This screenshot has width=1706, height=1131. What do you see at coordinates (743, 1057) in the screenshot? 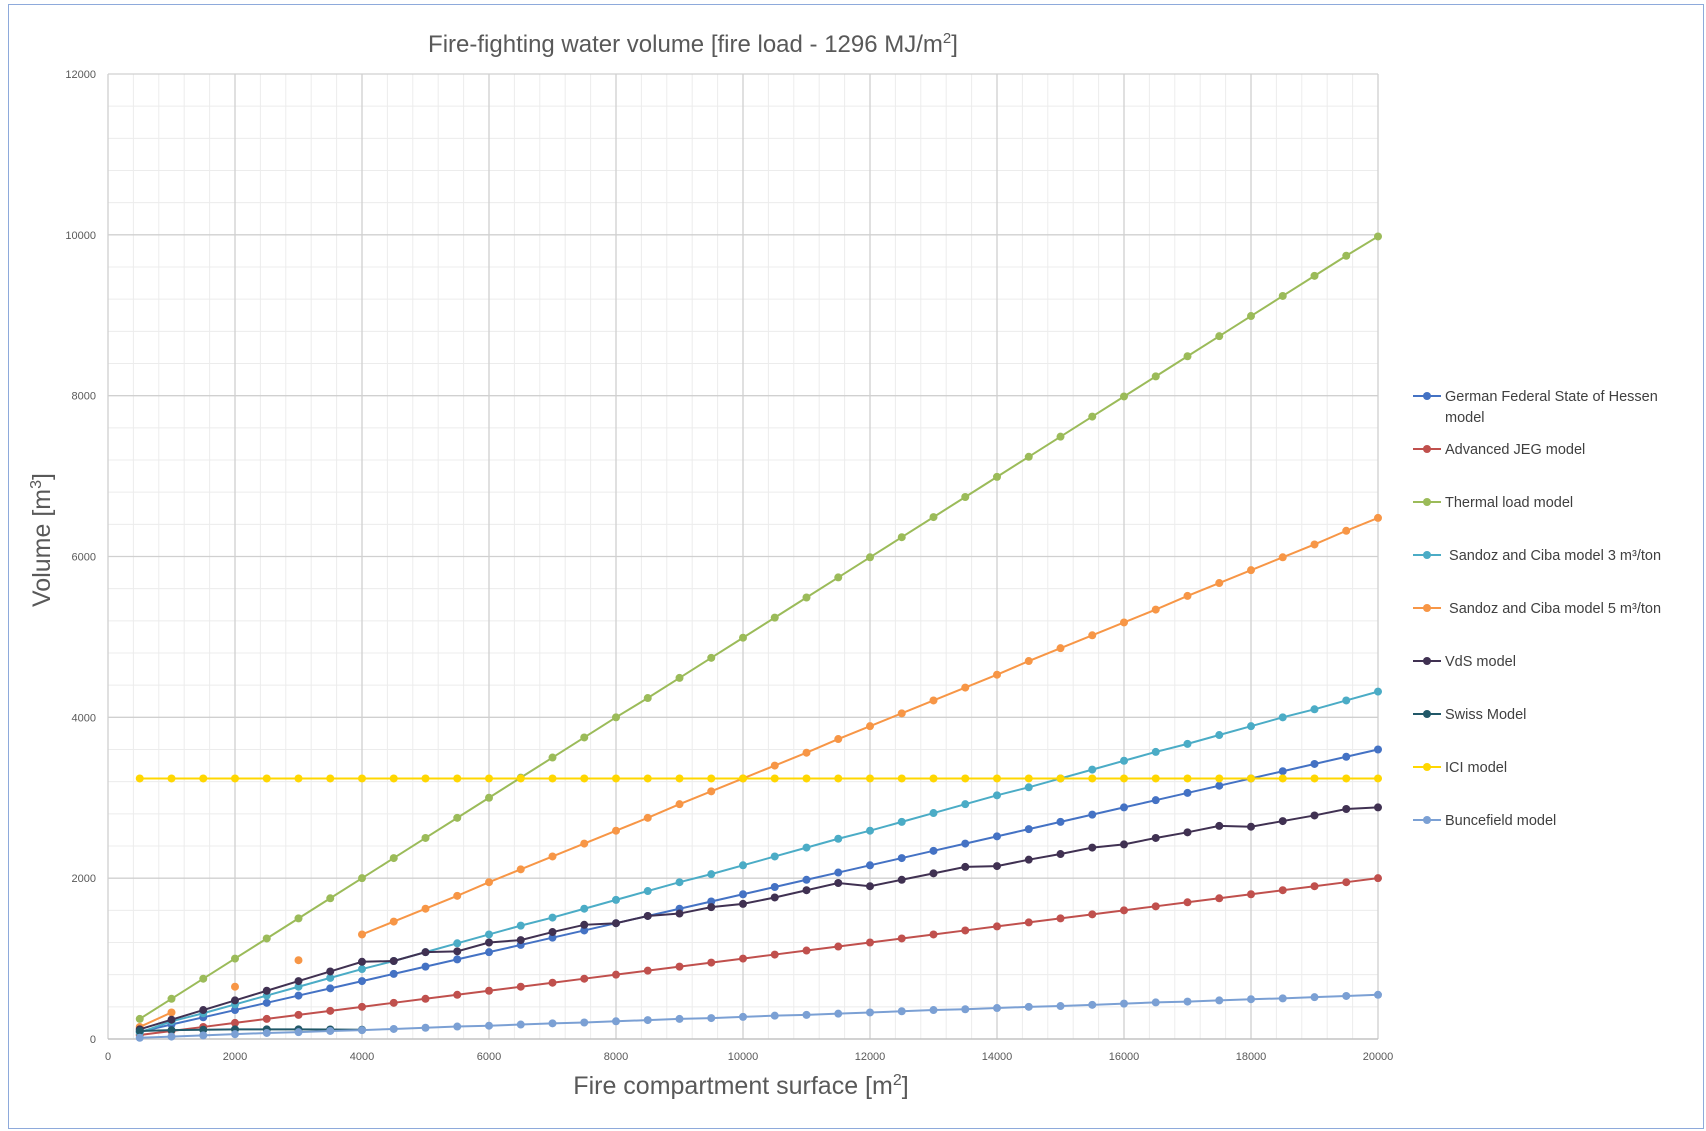
I see `x-tick-label: 10000` at bounding box center [743, 1057].